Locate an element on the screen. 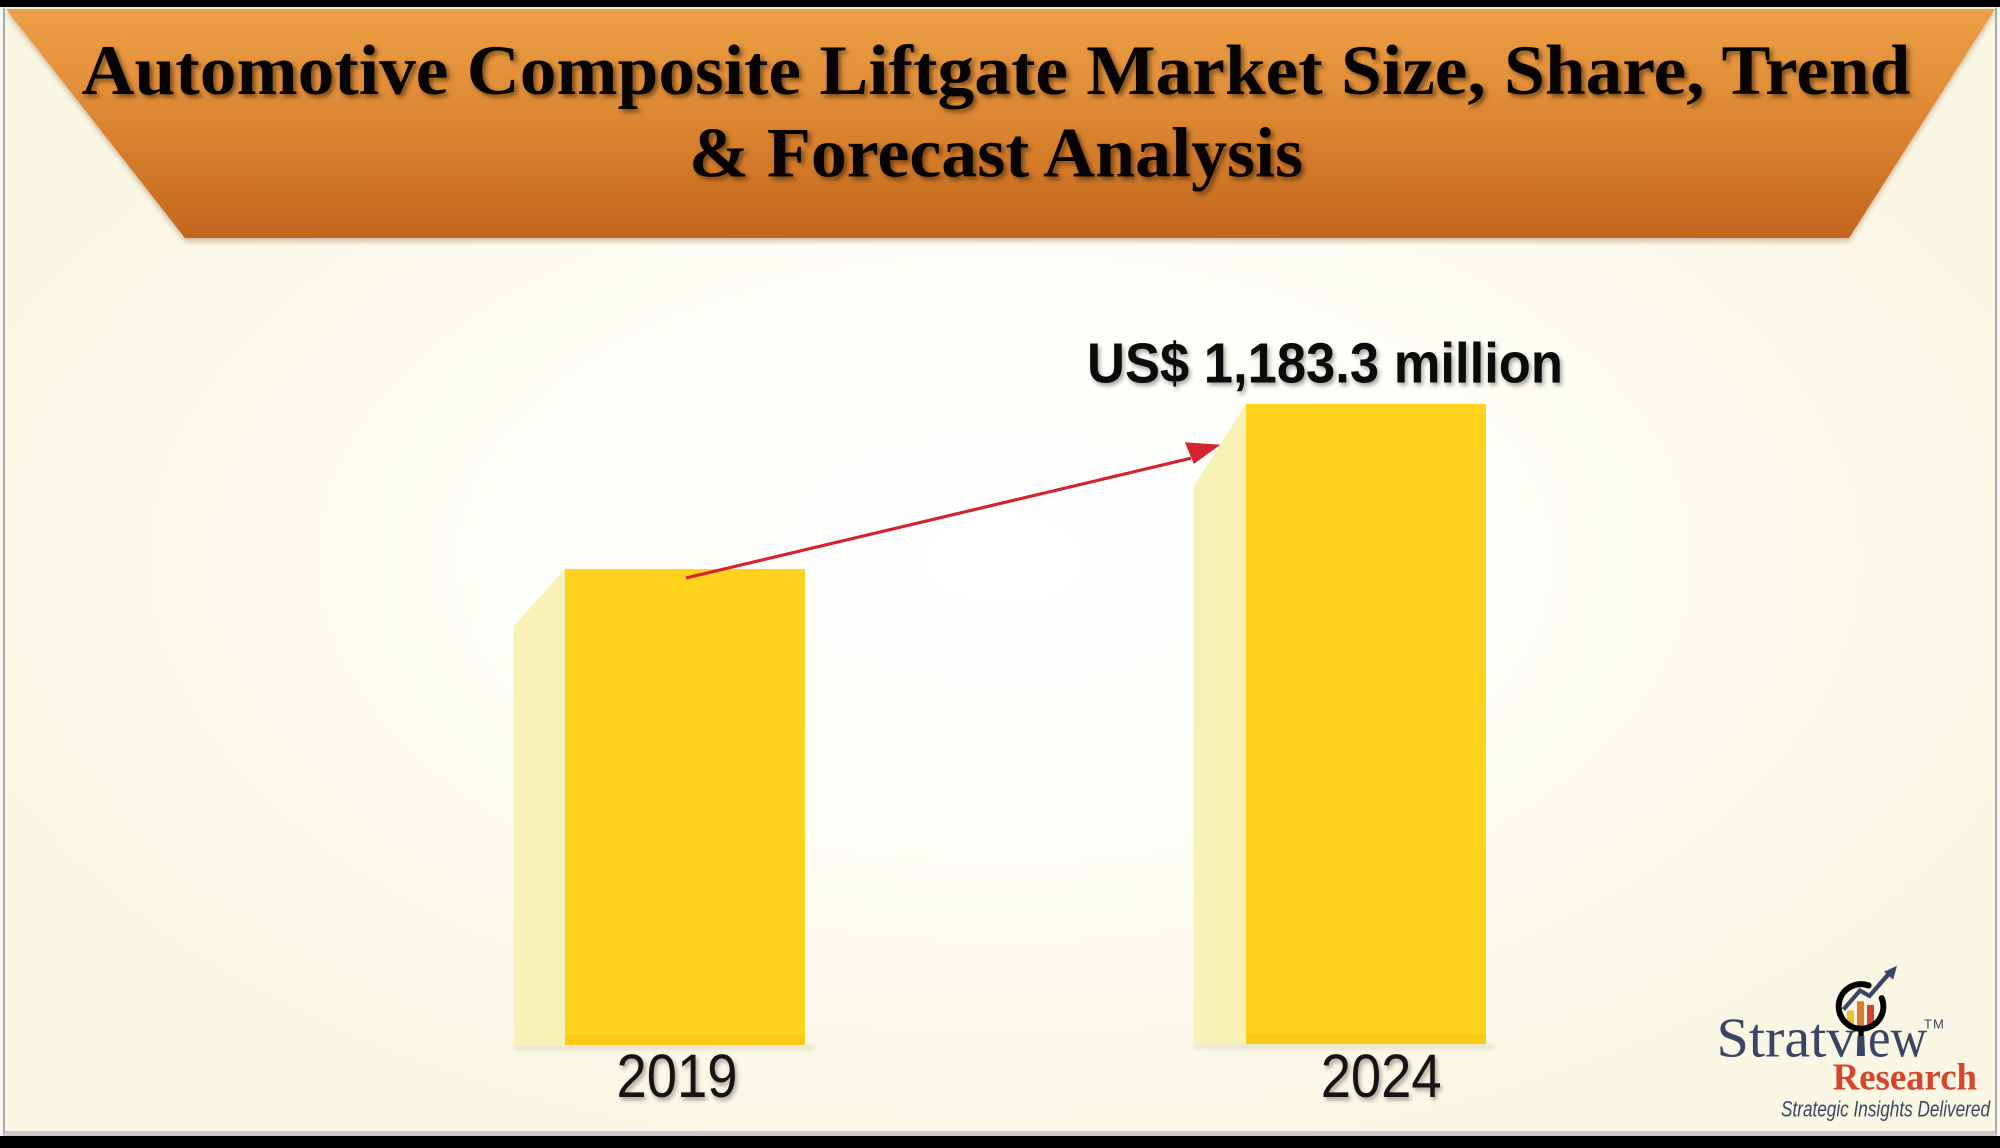 The height and width of the screenshot is (1148, 2000). svg-text: Research is located at coordinates (1905, 1078).